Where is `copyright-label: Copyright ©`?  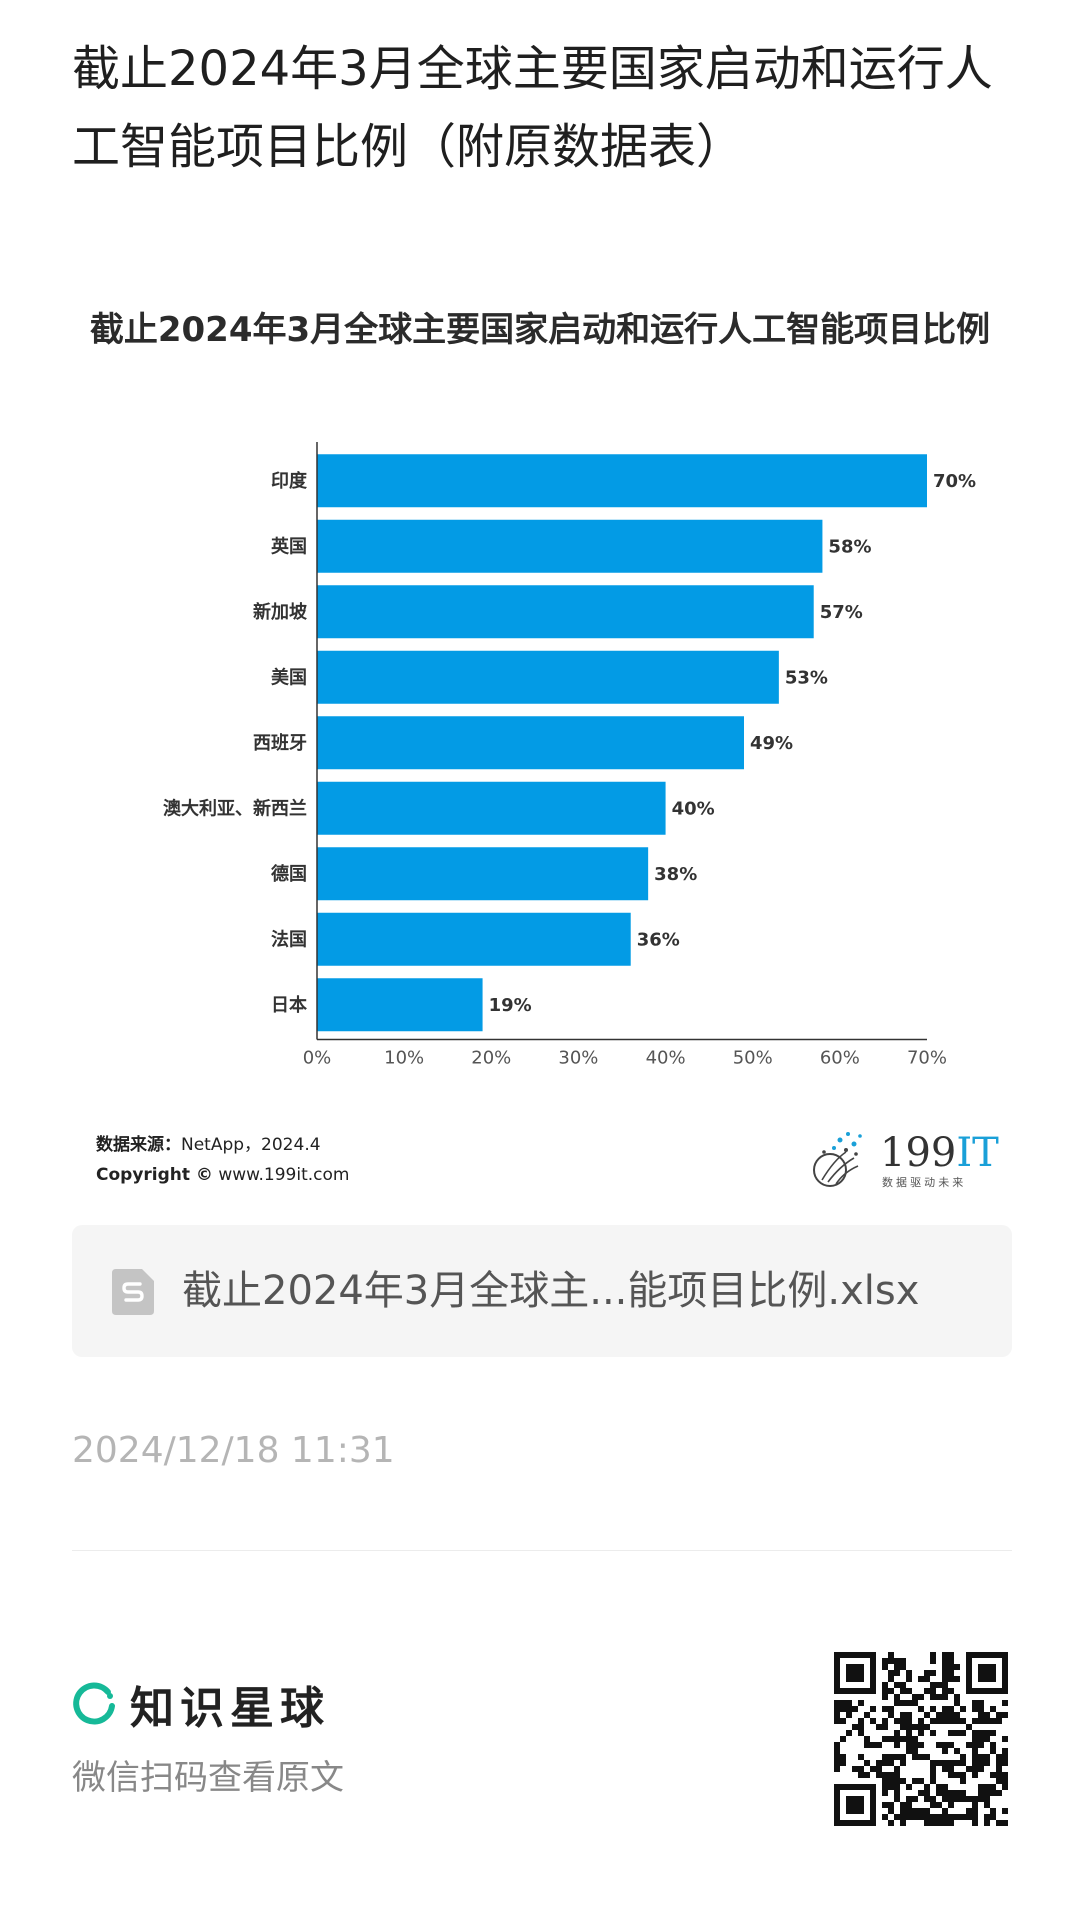 copyright-label: Copyright © is located at coordinates (154, 1175).